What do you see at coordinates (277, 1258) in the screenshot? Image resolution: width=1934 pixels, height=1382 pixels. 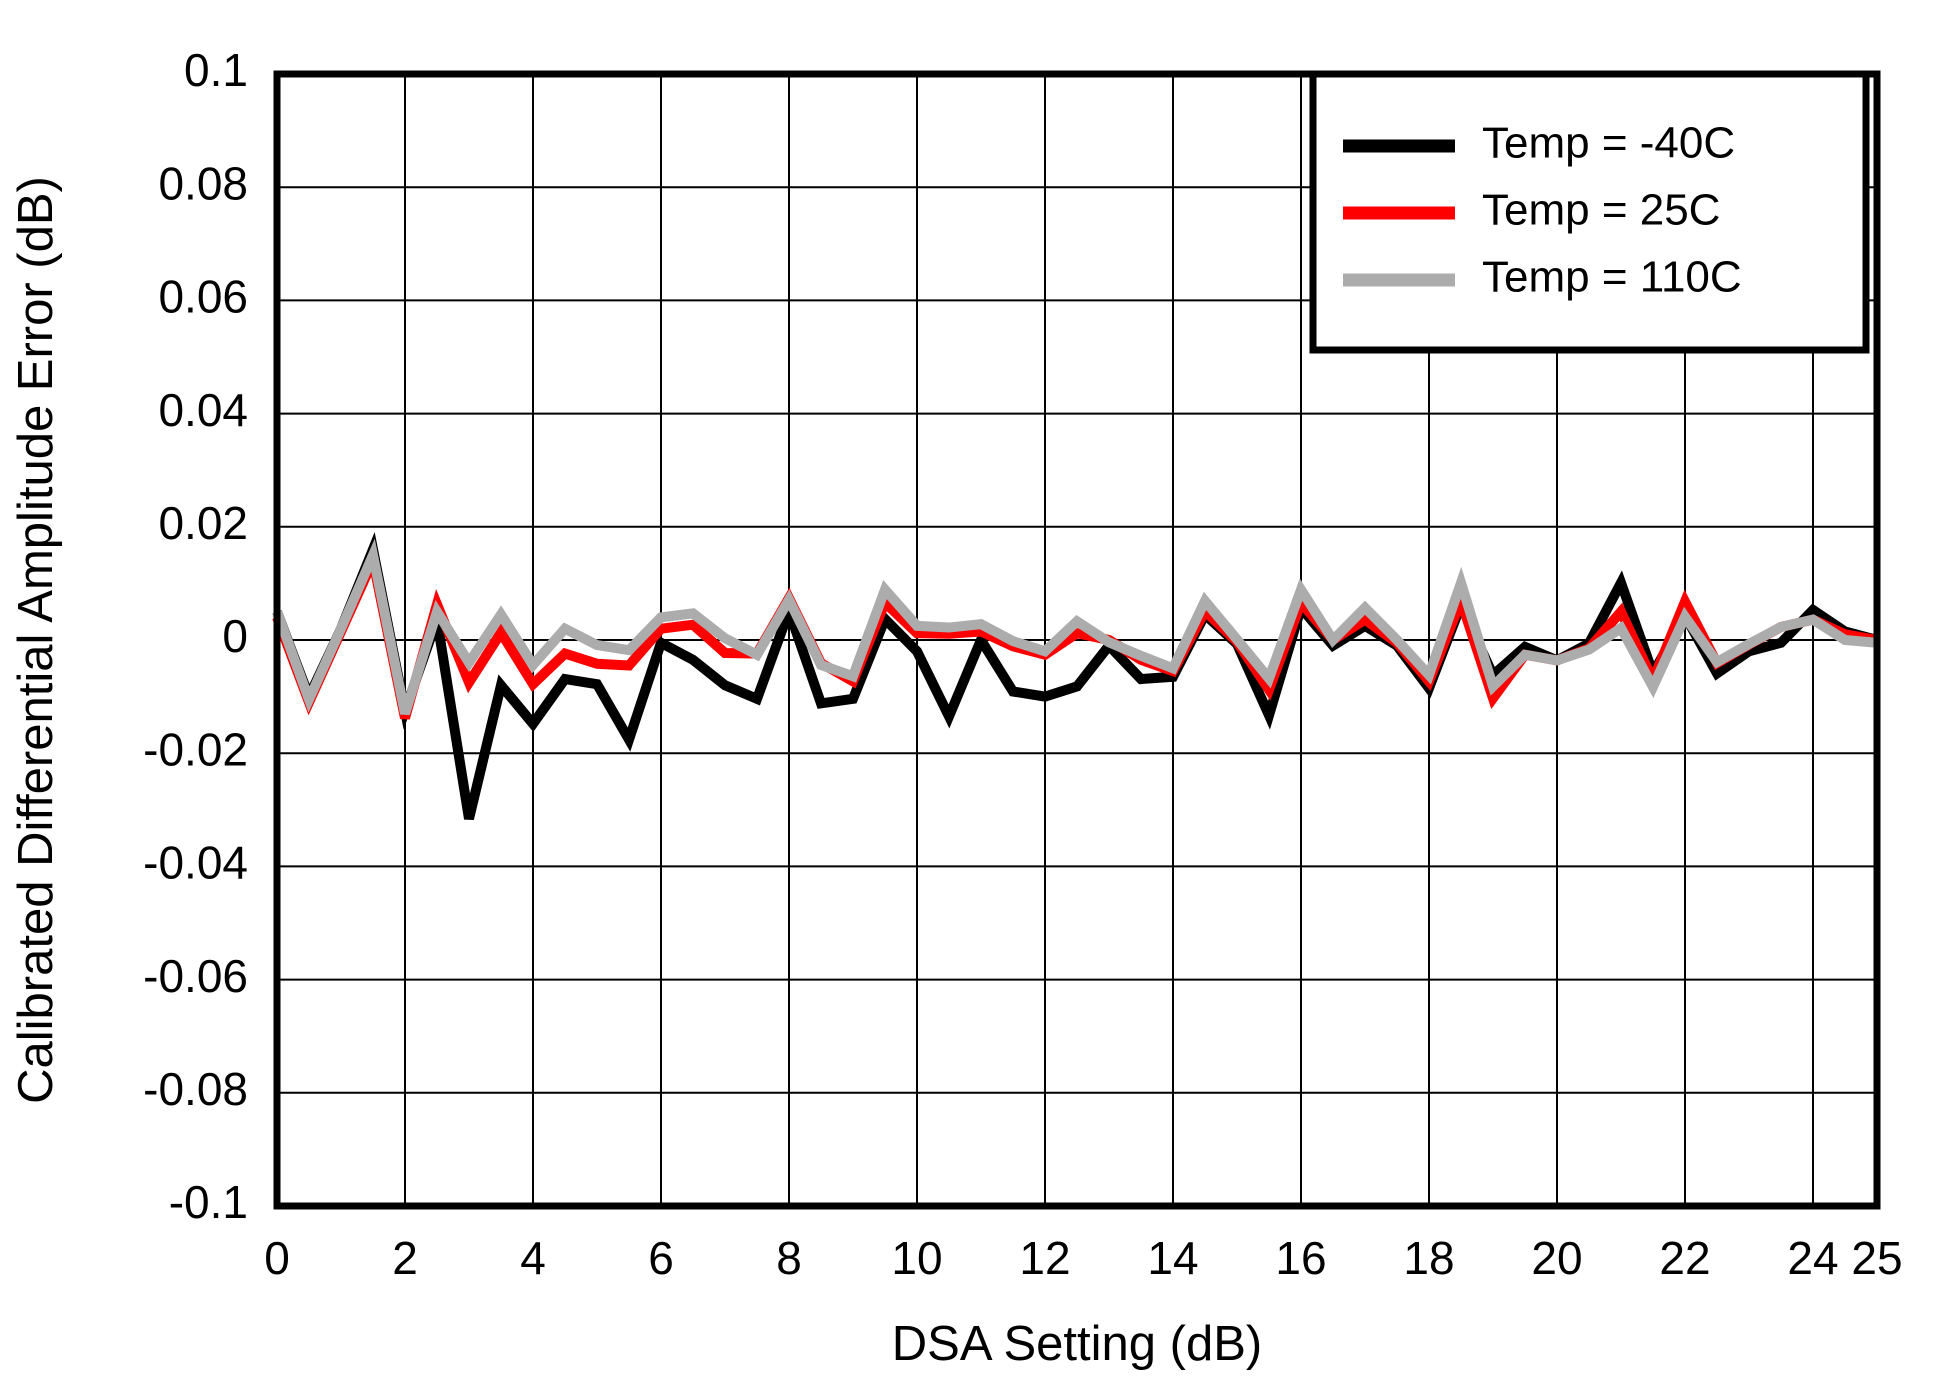 I see `x-tick-label: 0` at bounding box center [277, 1258].